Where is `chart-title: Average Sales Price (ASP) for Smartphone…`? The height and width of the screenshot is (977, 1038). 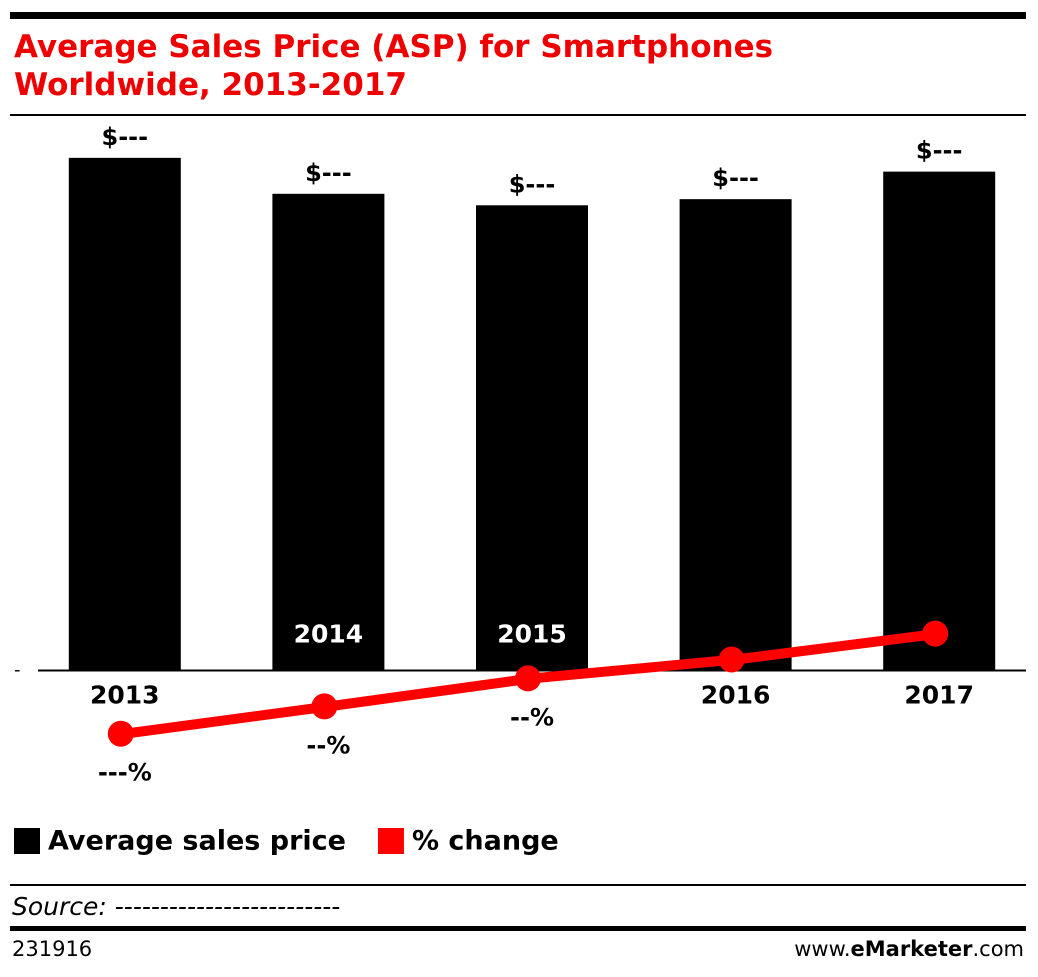
chart-title: Average Sales Price (ASP) for Smartphone… is located at coordinates (394, 66).